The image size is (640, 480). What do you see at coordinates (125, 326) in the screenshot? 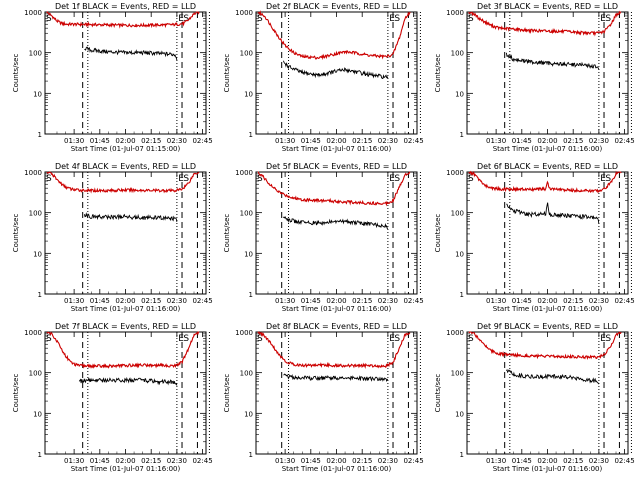
I see `chart-title: Det 7f BLACK = Events, RED = LLD` at bounding box center [125, 326].